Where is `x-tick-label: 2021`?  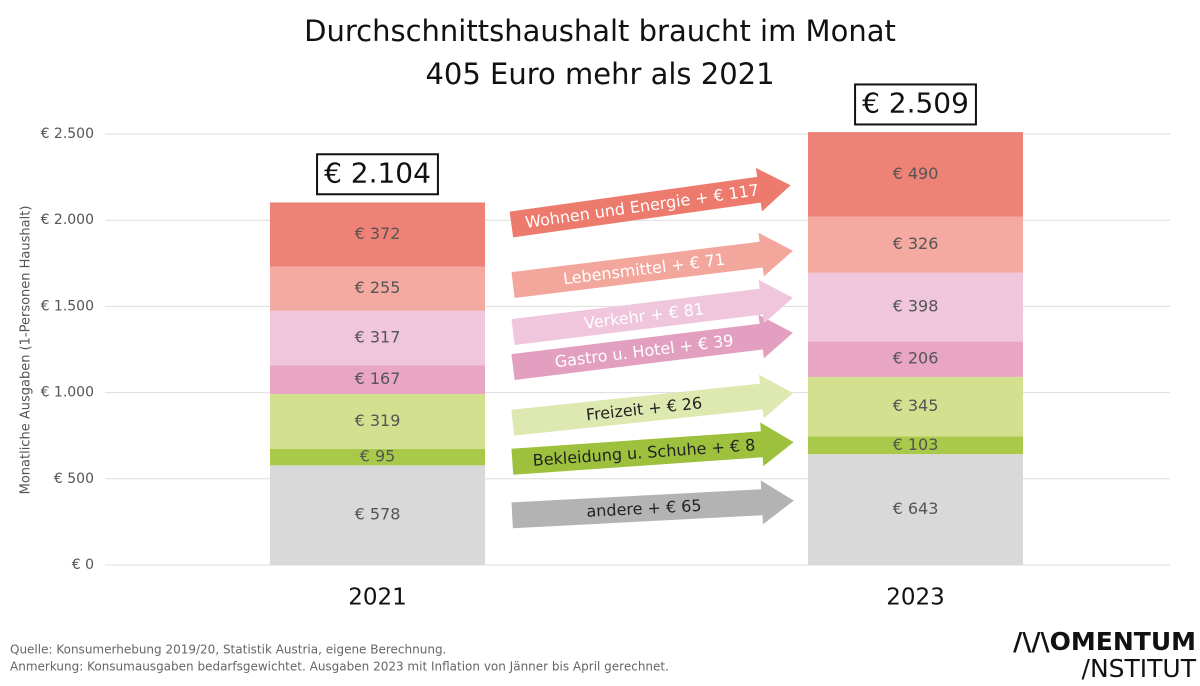
x-tick-label: 2021 is located at coordinates (377, 598).